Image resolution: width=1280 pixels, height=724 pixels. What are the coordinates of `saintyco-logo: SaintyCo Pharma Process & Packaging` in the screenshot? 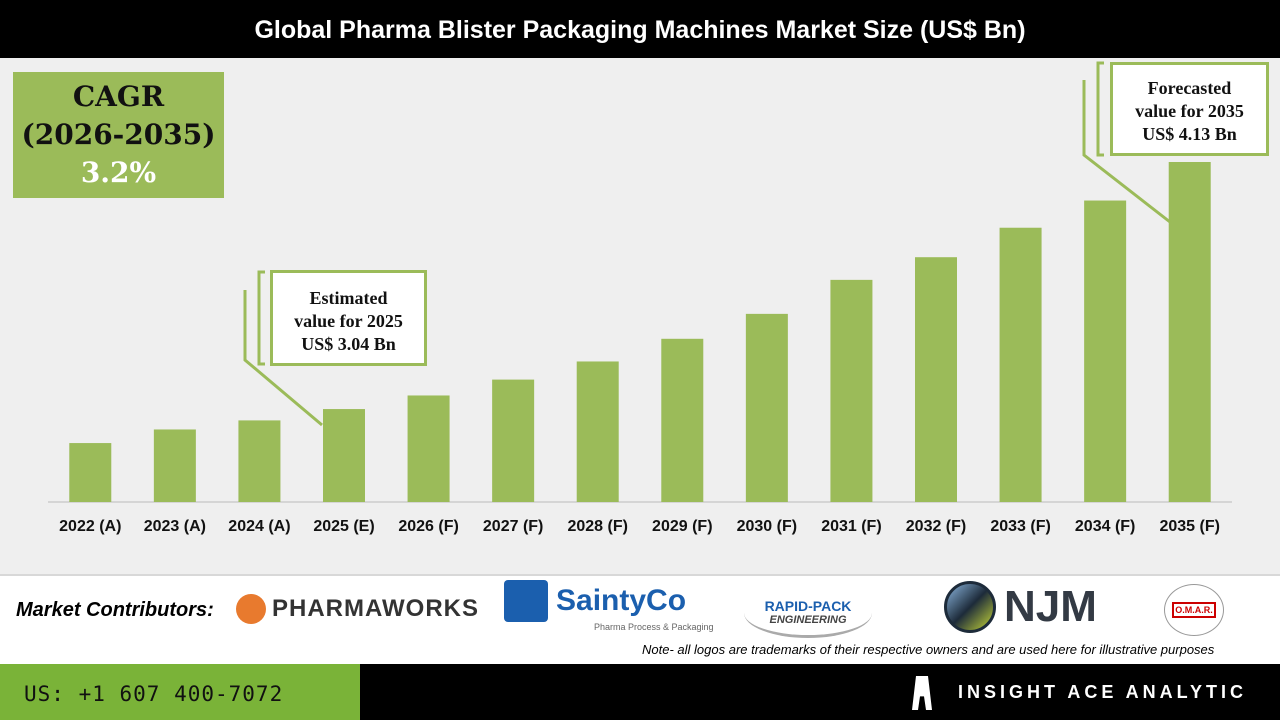 It's located at (609, 606).